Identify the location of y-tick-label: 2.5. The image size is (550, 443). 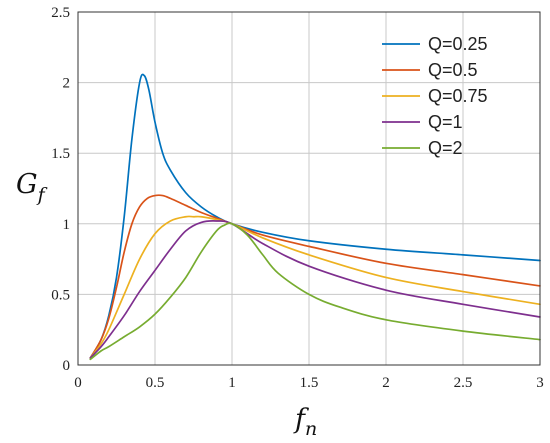
(60, 13).